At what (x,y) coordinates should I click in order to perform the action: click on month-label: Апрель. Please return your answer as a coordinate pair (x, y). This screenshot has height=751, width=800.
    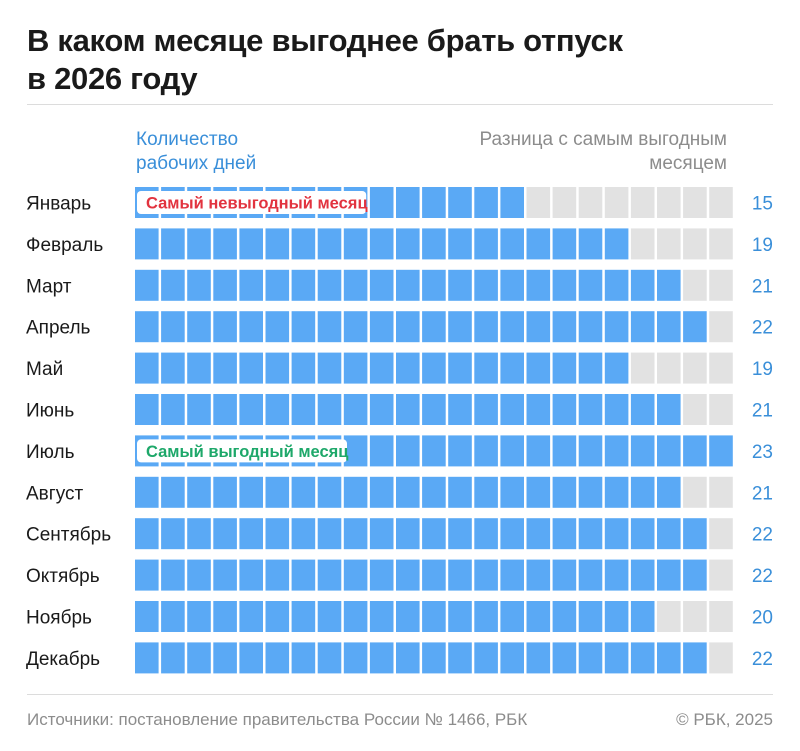
    Looking at the image, I should click on (58, 328).